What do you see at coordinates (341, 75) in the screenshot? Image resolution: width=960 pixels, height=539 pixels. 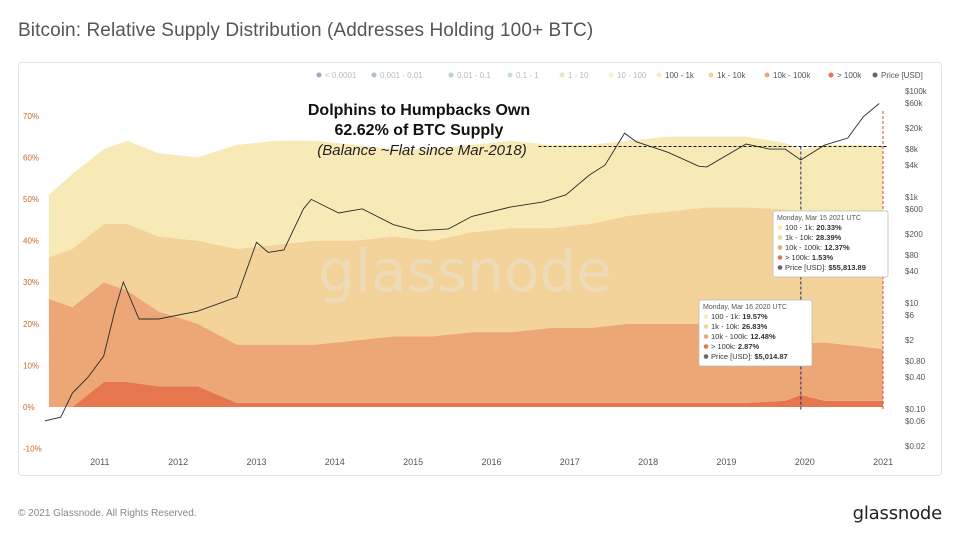 I see `legend-label: < 0.0001` at bounding box center [341, 75].